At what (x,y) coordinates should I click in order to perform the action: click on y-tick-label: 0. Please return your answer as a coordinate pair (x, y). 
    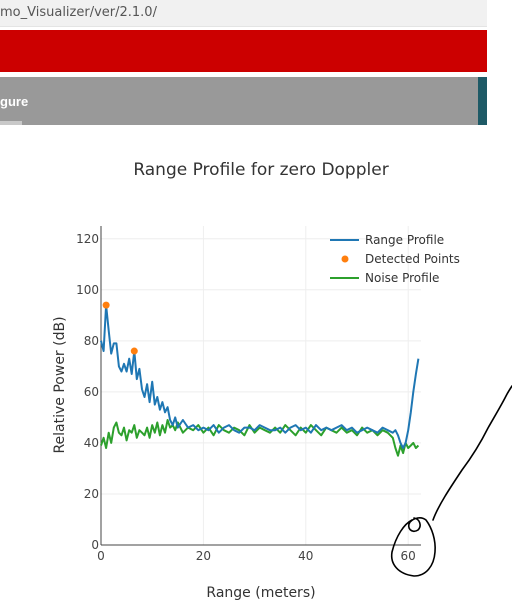
    Looking at the image, I should click on (95, 545).